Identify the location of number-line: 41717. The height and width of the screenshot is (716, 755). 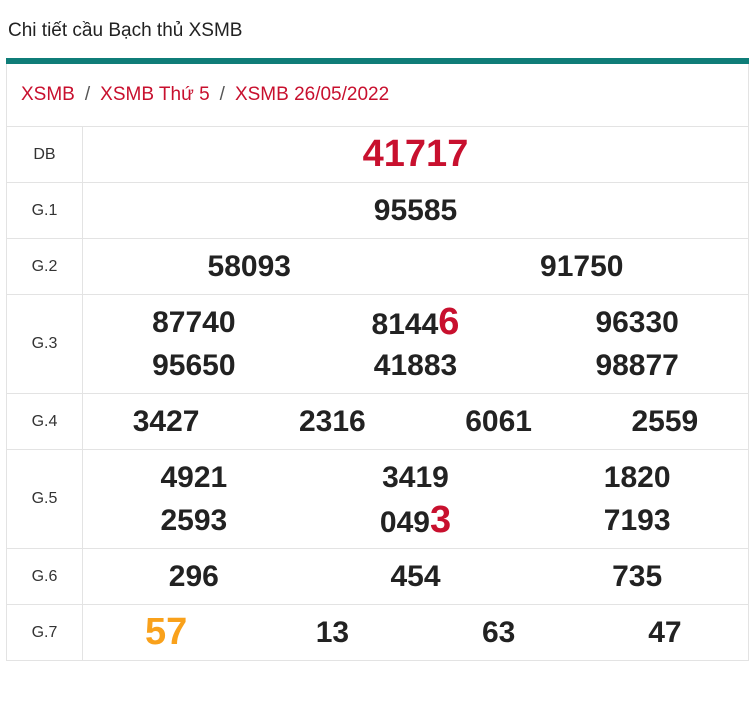
(415, 154).